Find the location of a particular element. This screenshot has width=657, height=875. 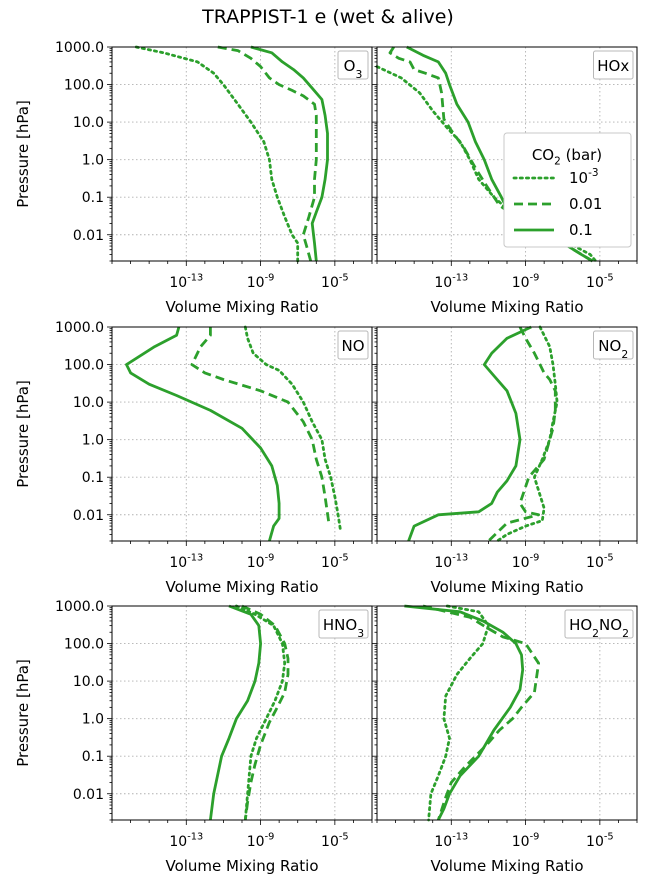

legend-box is located at coordinates (567, 190).